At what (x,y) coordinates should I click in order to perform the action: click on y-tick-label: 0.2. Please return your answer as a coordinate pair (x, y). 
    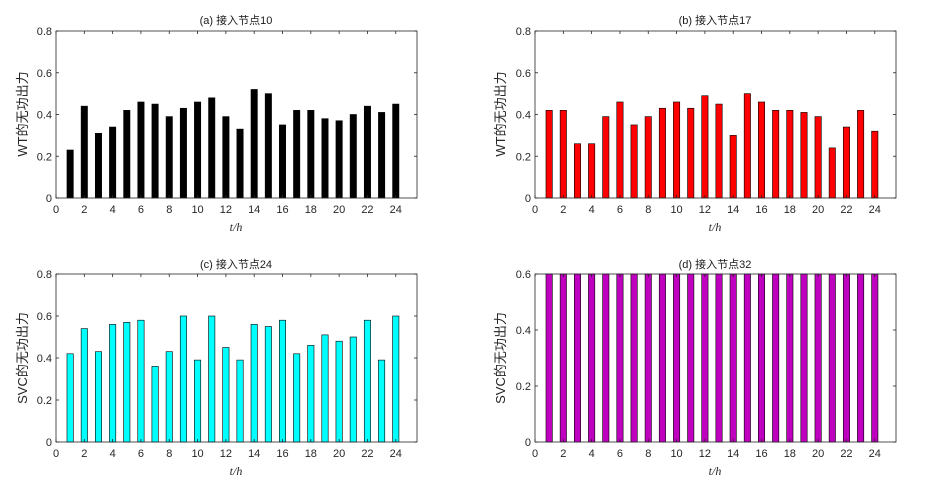
    Looking at the image, I should click on (44, 401).